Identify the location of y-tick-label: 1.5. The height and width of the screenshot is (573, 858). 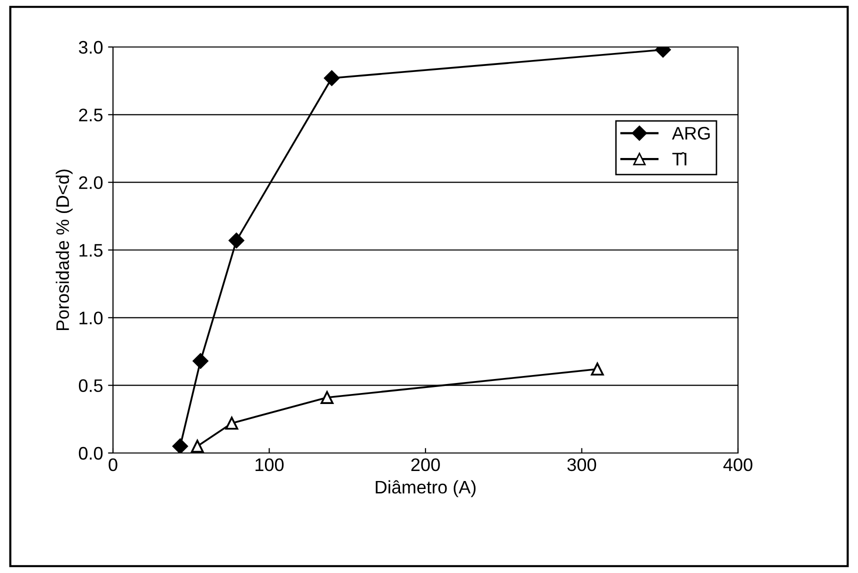
(91, 250).